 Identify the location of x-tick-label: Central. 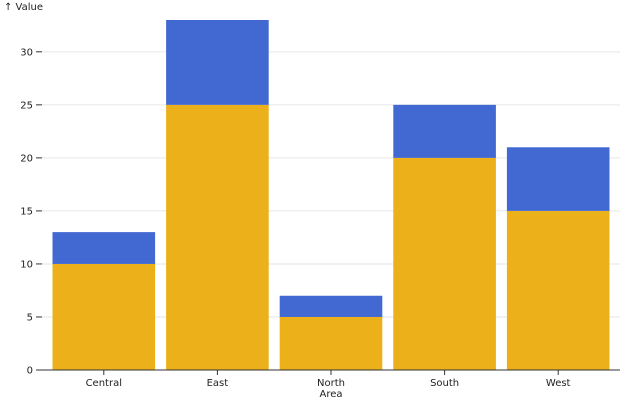
(104, 383).